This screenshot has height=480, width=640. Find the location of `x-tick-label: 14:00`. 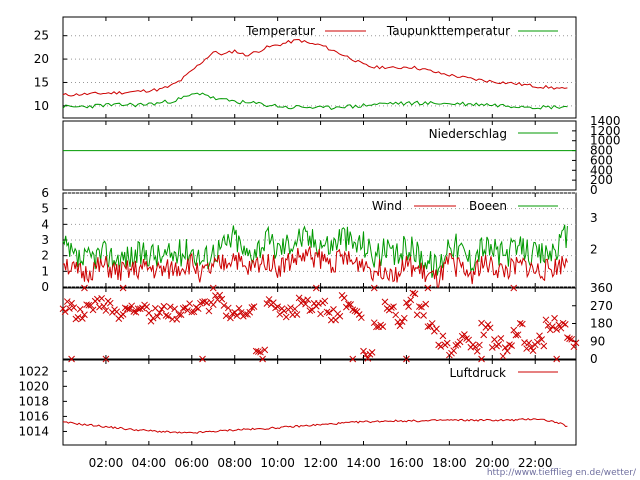

x-tick-label: 14:00 is located at coordinates (363, 463).